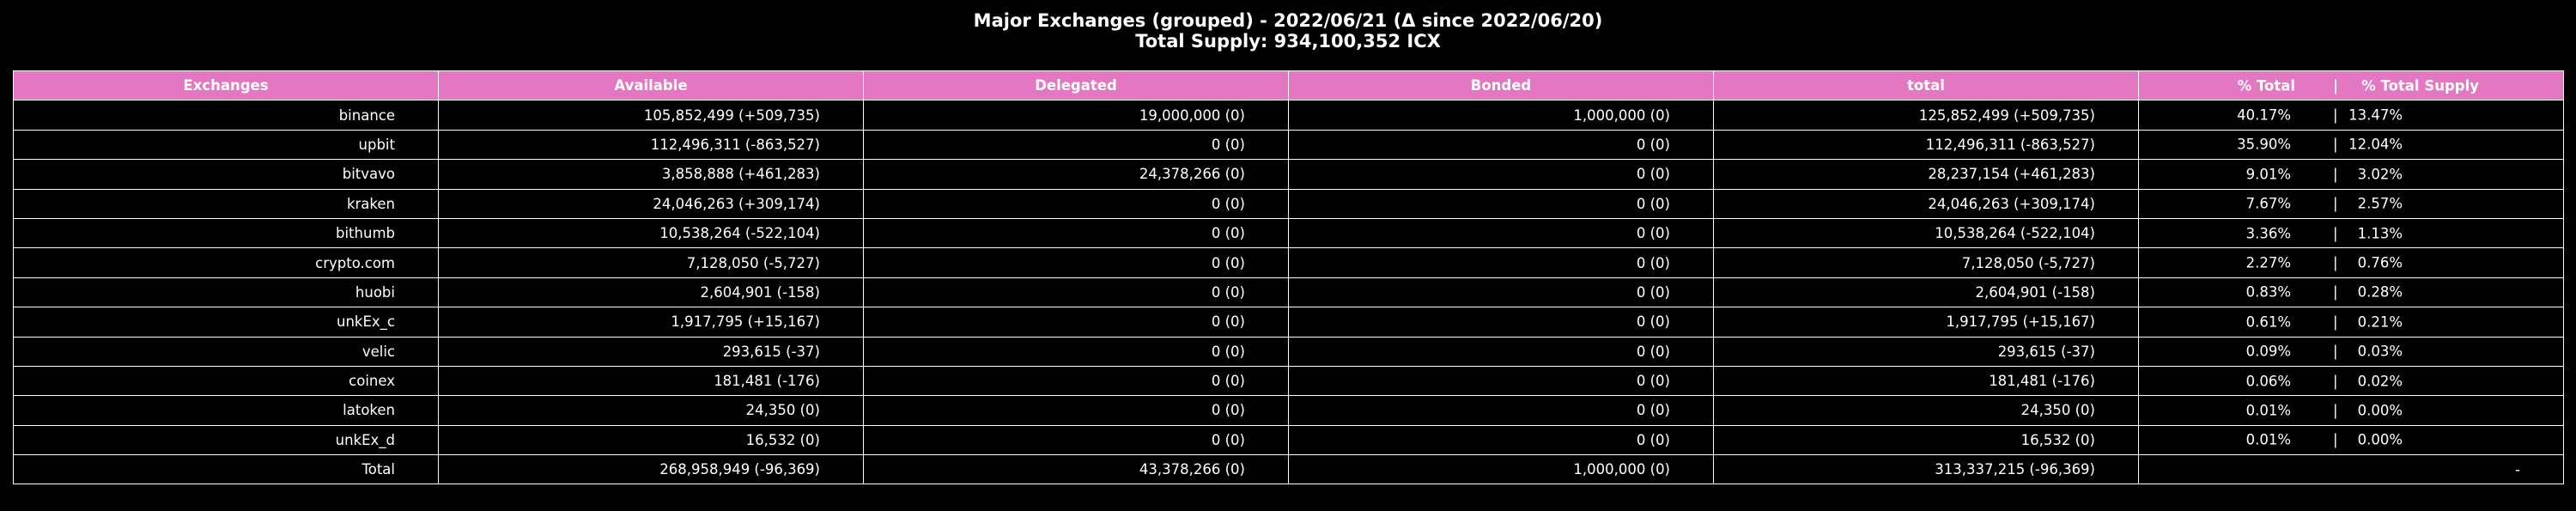 This screenshot has width=2576, height=511. What do you see at coordinates (226, 233) in the screenshot?
I see `cell-exchange: bithumb` at bounding box center [226, 233].